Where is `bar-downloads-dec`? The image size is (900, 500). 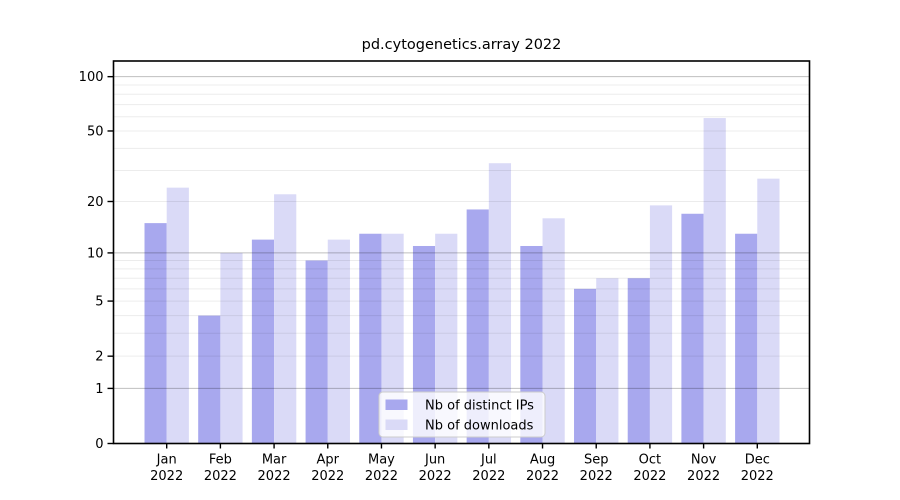 bar-downloads-dec is located at coordinates (768, 311).